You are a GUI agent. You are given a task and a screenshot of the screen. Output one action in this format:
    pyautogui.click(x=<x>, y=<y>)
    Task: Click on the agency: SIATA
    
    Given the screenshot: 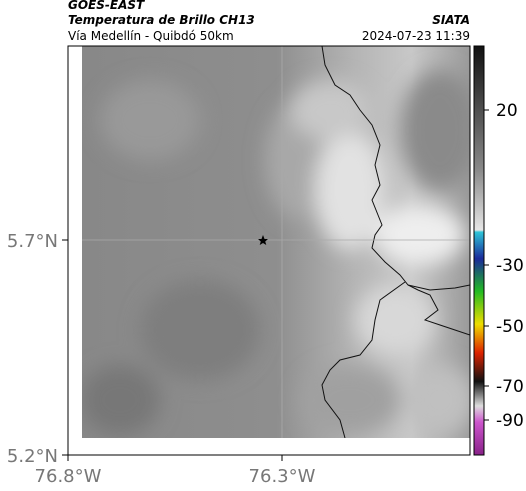 What is the action you would take?
    pyautogui.click(x=451, y=20)
    